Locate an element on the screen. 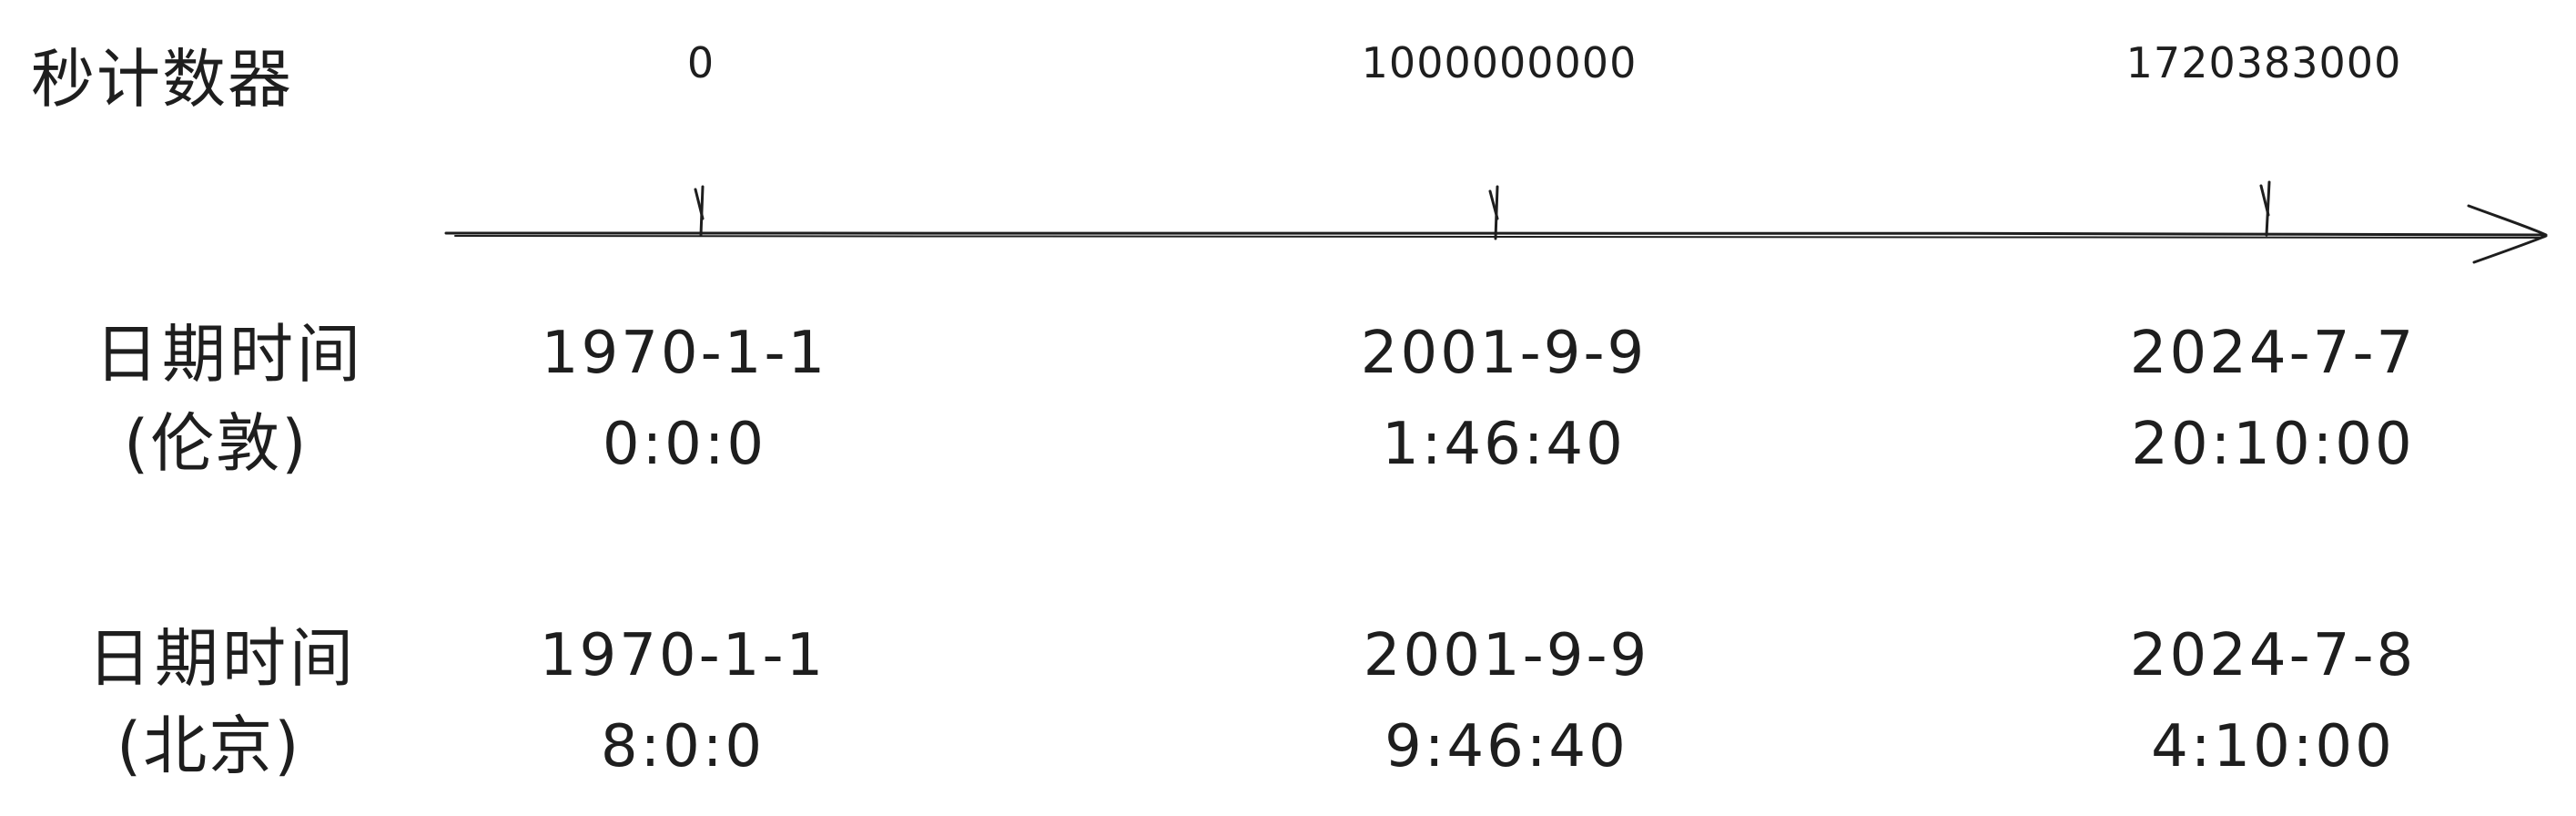 The height and width of the screenshot is (816, 2576). arrow-head-upper is located at coordinates (2507, 221).